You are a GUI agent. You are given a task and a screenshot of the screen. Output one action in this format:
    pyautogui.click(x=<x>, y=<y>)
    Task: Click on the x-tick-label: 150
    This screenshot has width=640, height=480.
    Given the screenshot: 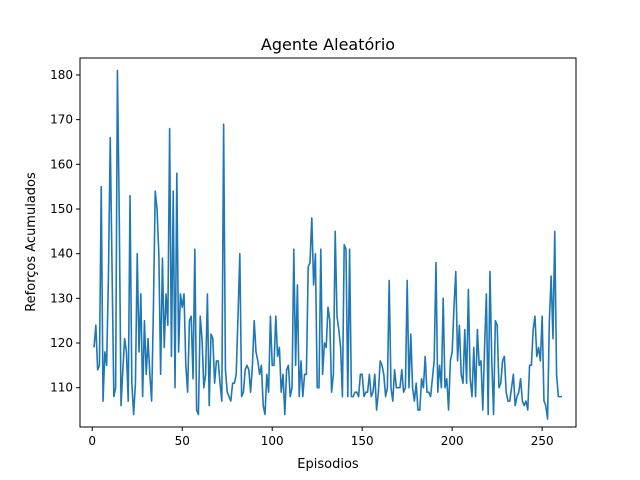 What is the action you would take?
    pyautogui.click(x=362, y=441)
    